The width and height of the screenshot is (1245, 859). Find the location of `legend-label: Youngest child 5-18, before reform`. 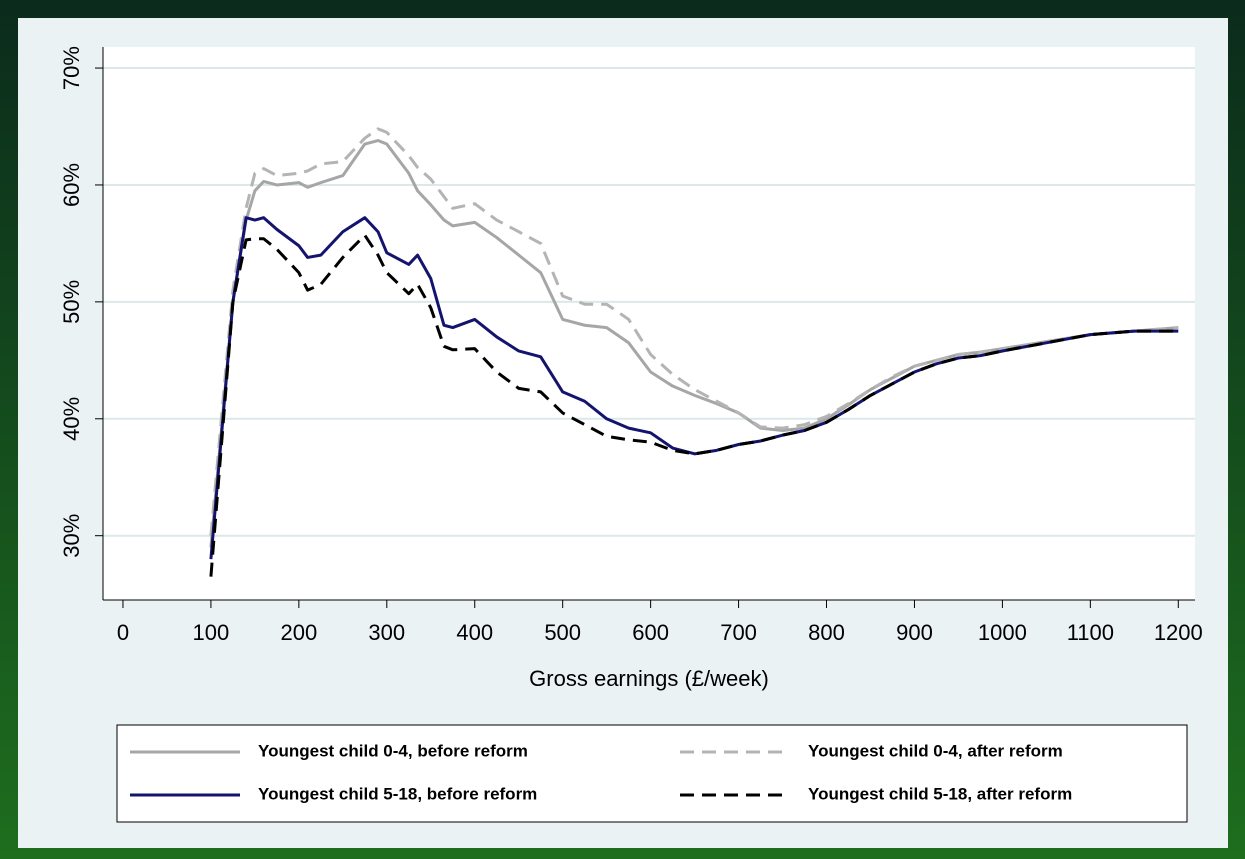

legend-label: Youngest child 5-18, before reform is located at coordinates (397, 793).